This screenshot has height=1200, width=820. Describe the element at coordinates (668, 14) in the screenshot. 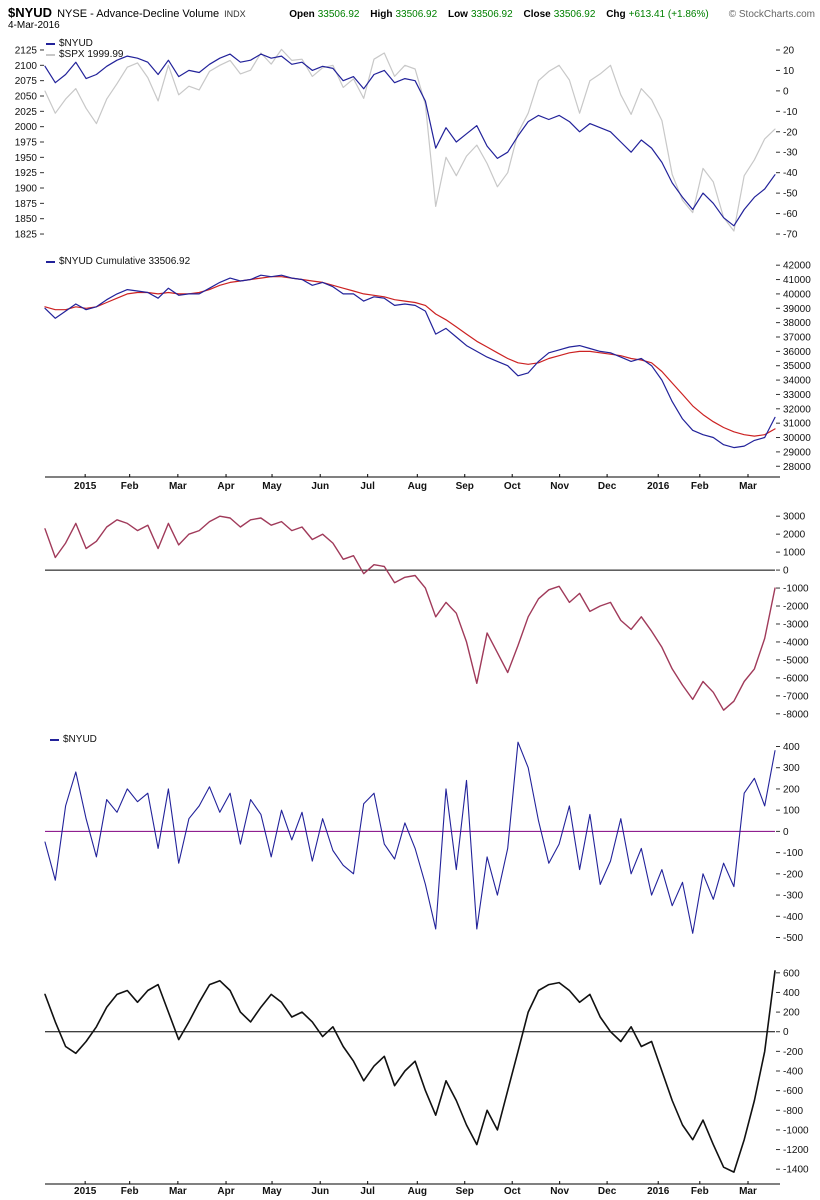

I see `chg-value: +613.41 (+1.86%)` at that location.